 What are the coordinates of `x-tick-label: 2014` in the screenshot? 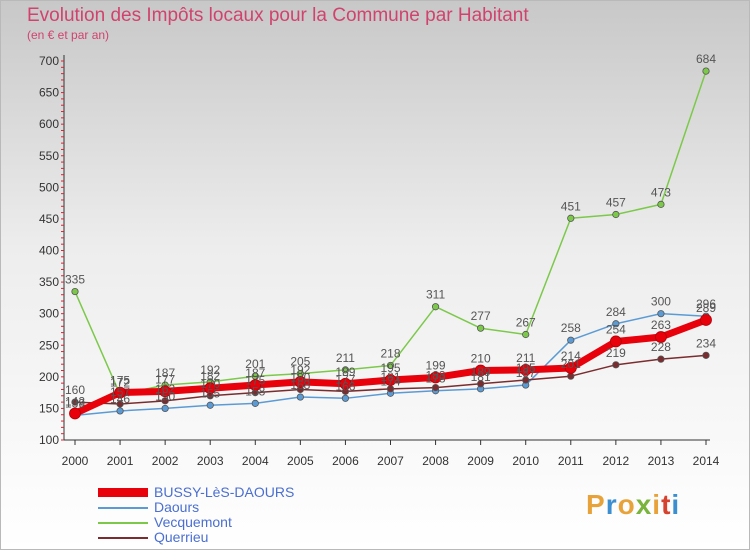 It's located at (706, 461).